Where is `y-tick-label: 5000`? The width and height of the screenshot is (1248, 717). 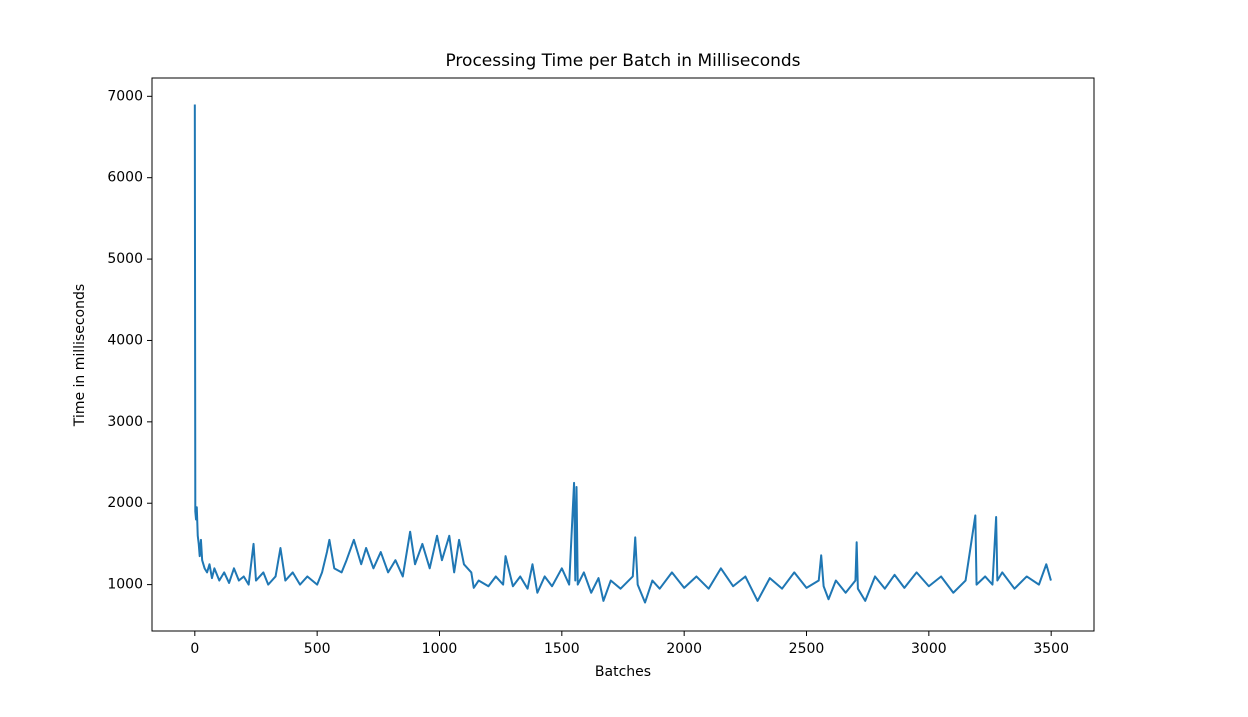 y-tick-label: 5000 is located at coordinates (125, 259).